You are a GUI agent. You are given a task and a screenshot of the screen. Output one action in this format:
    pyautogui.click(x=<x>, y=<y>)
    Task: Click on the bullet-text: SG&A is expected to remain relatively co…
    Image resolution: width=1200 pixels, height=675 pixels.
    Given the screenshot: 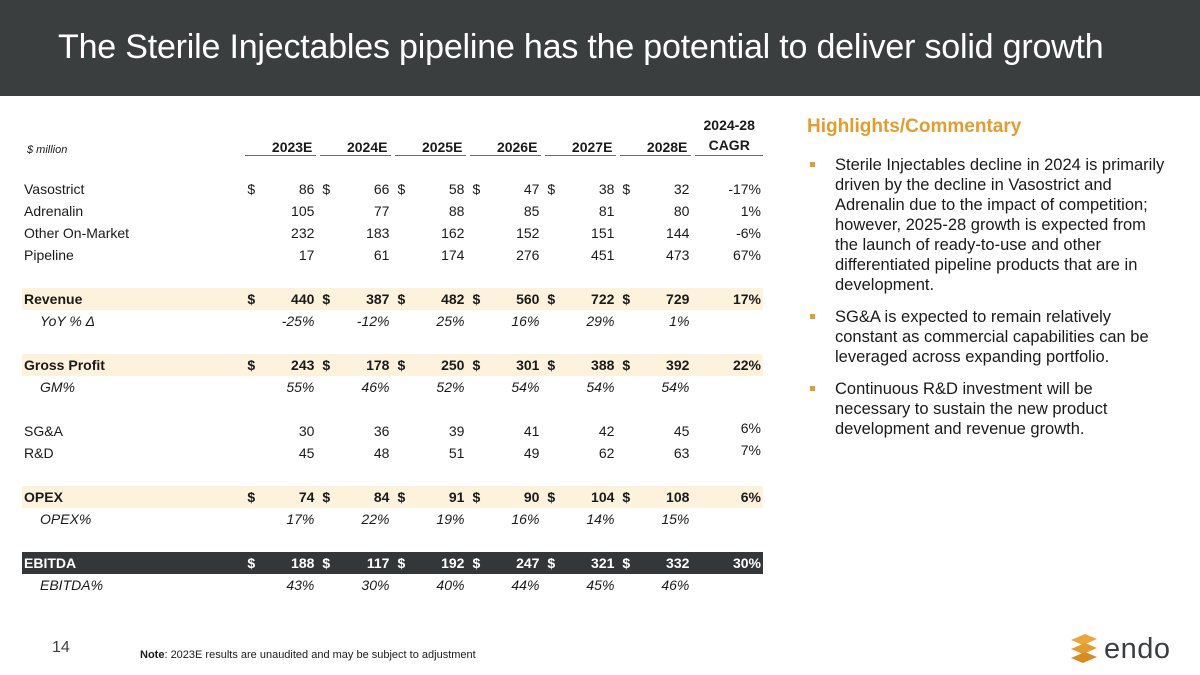 What is the action you would take?
    pyautogui.click(x=992, y=337)
    